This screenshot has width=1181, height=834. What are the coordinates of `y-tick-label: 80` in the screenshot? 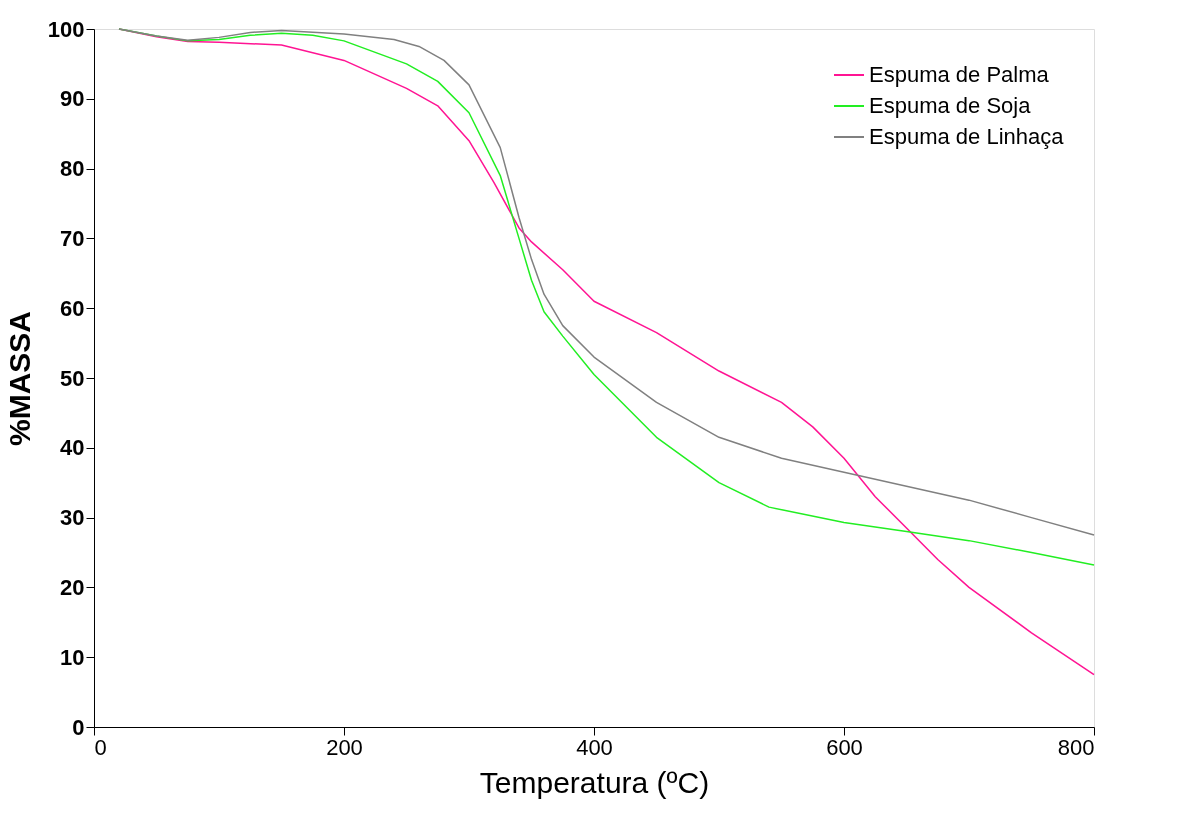 It's located at (72, 169).